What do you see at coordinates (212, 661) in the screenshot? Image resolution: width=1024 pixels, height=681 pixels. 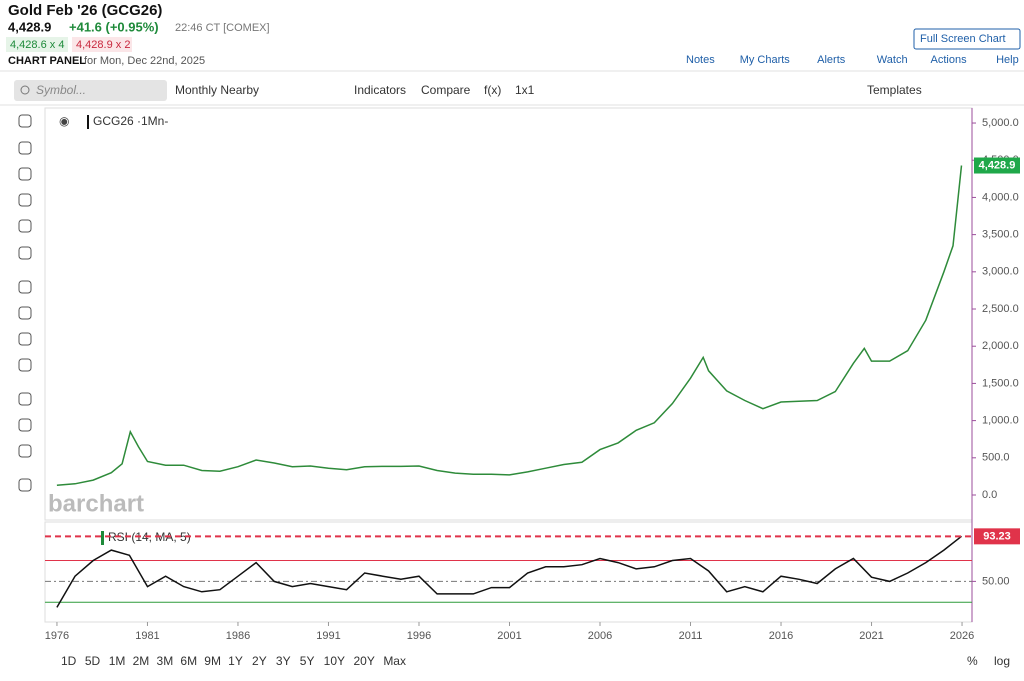 I see `range-button: 9M` at bounding box center [212, 661].